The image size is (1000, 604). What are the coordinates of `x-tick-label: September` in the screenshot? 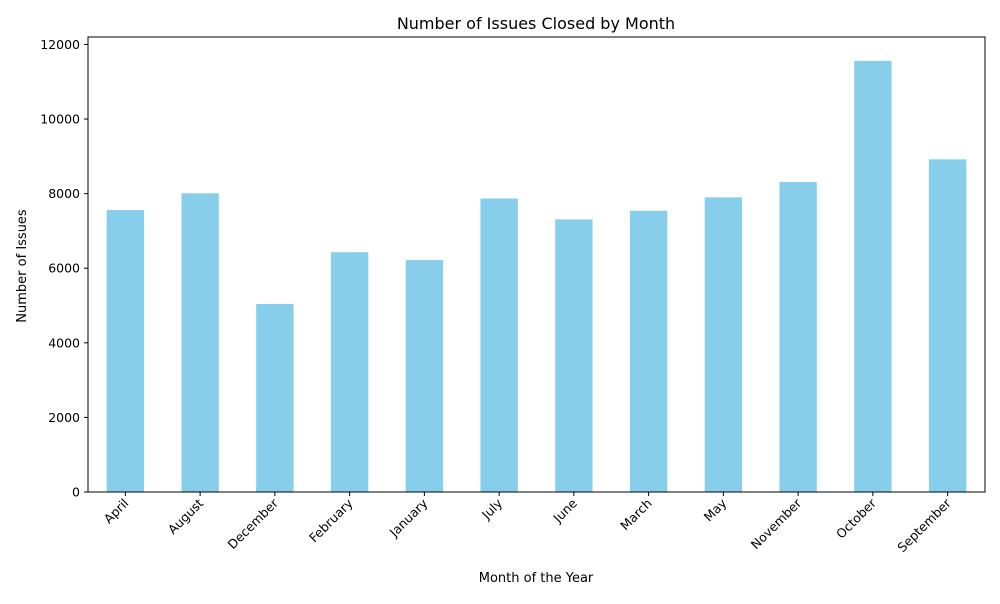 It's located at (924, 525).